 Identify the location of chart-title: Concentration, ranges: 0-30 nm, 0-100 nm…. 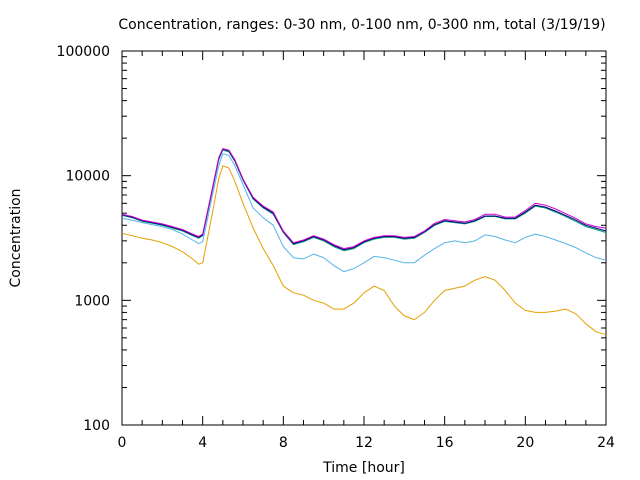
(361, 25).